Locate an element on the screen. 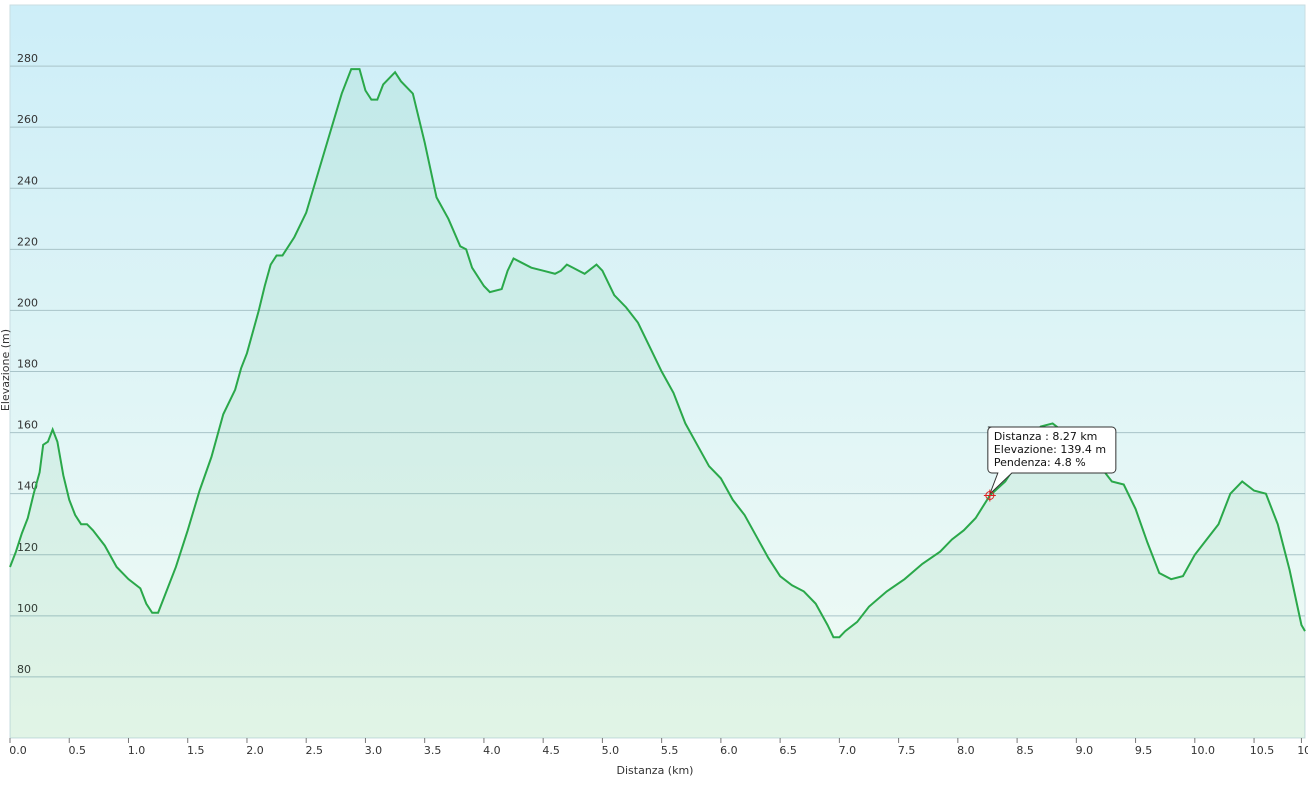  tooltip-line: Pendenza: 4.8 % is located at coordinates (1040, 462).